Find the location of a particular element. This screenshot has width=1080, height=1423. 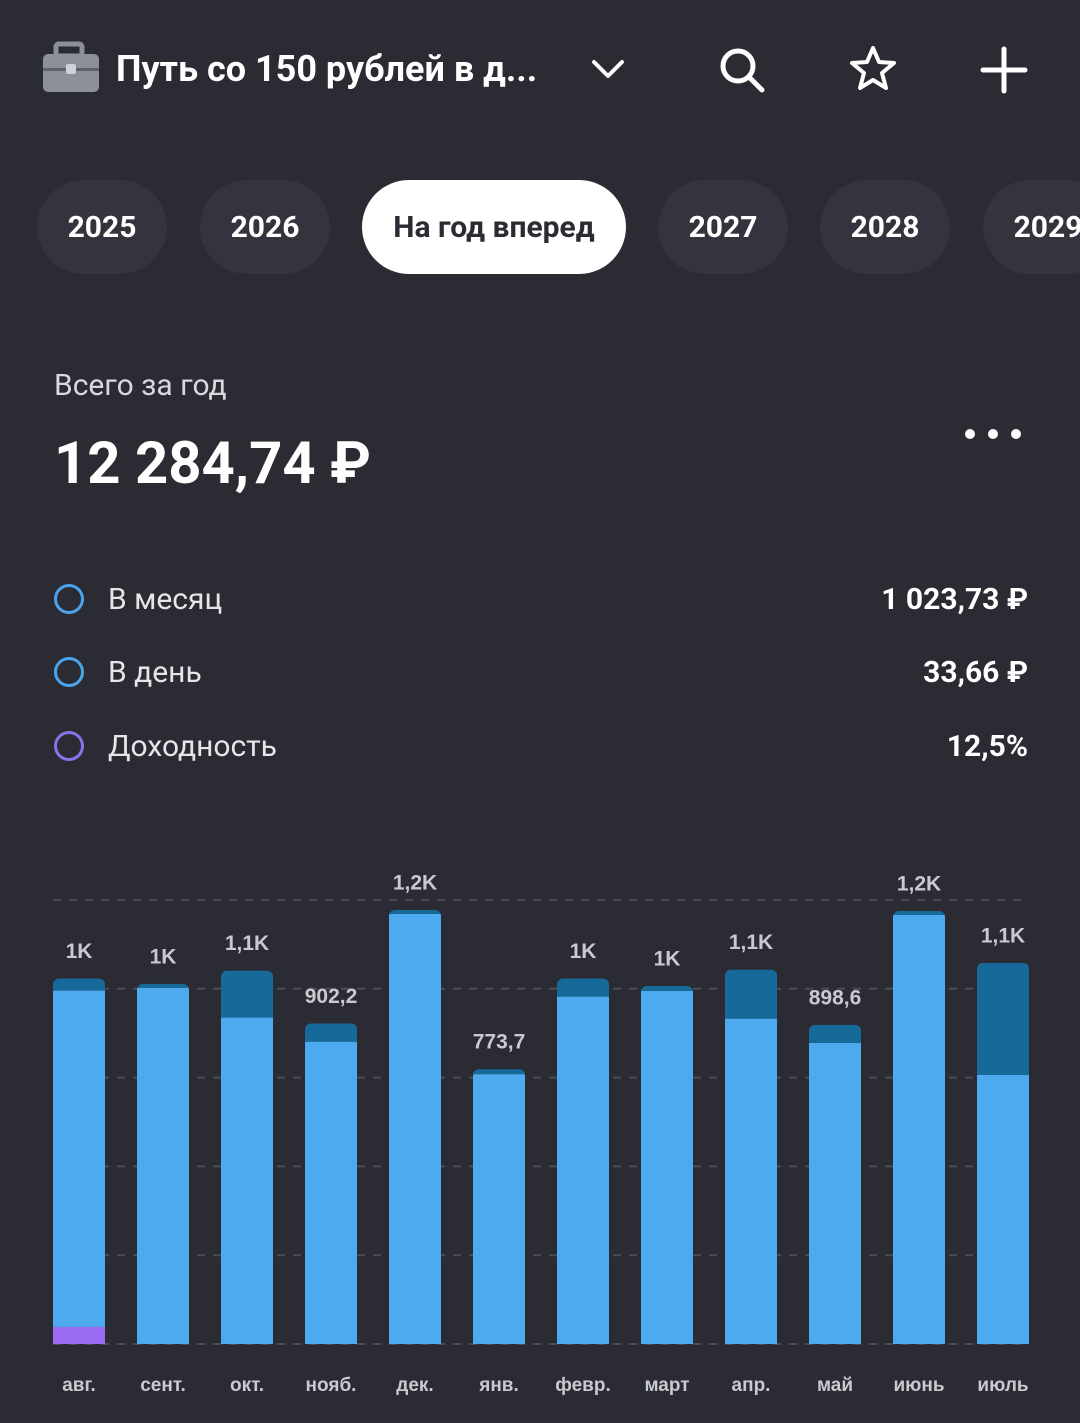

more-icon is located at coordinates (994, 434).